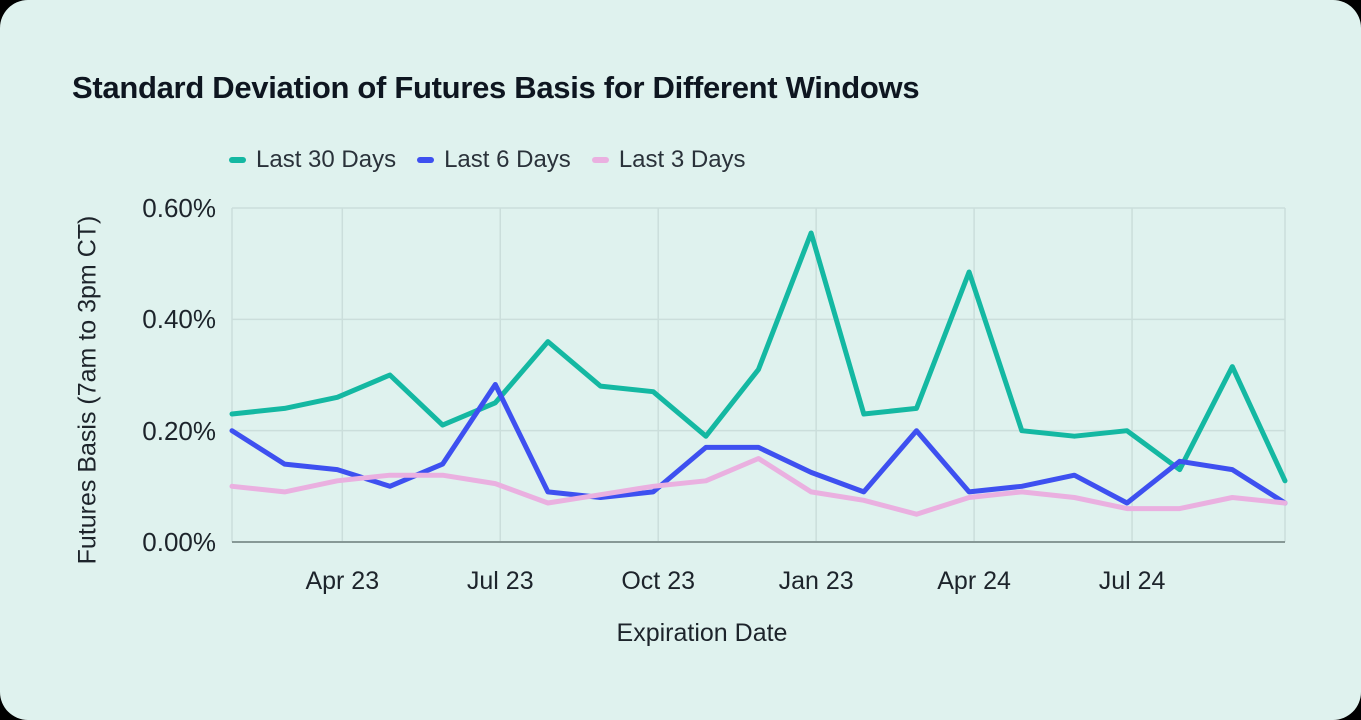  I want to click on x-tick-label: Apr 24, so click(974, 581).